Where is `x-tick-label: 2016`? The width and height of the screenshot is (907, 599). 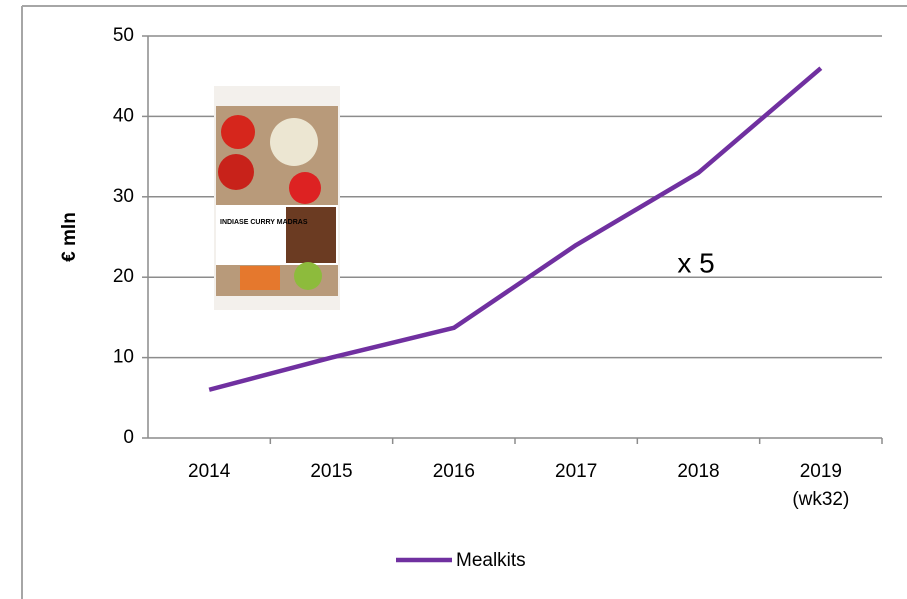
x-tick-label: 2016 is located at coordinates (454, 471).